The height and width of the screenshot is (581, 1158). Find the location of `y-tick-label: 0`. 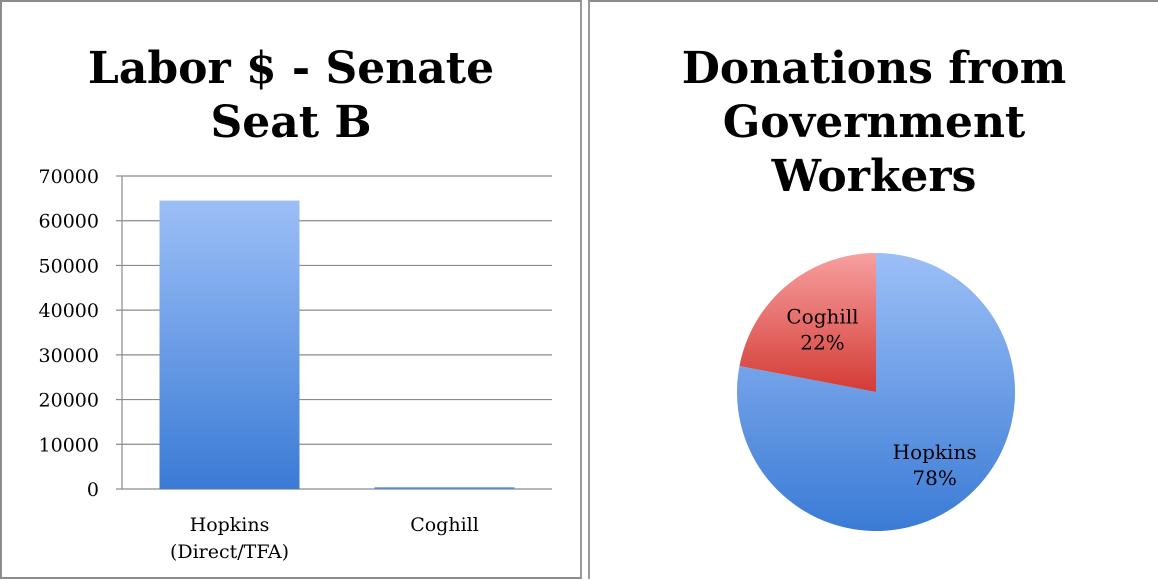

y-tick-label: 0 is located at coordinates (93, 490).